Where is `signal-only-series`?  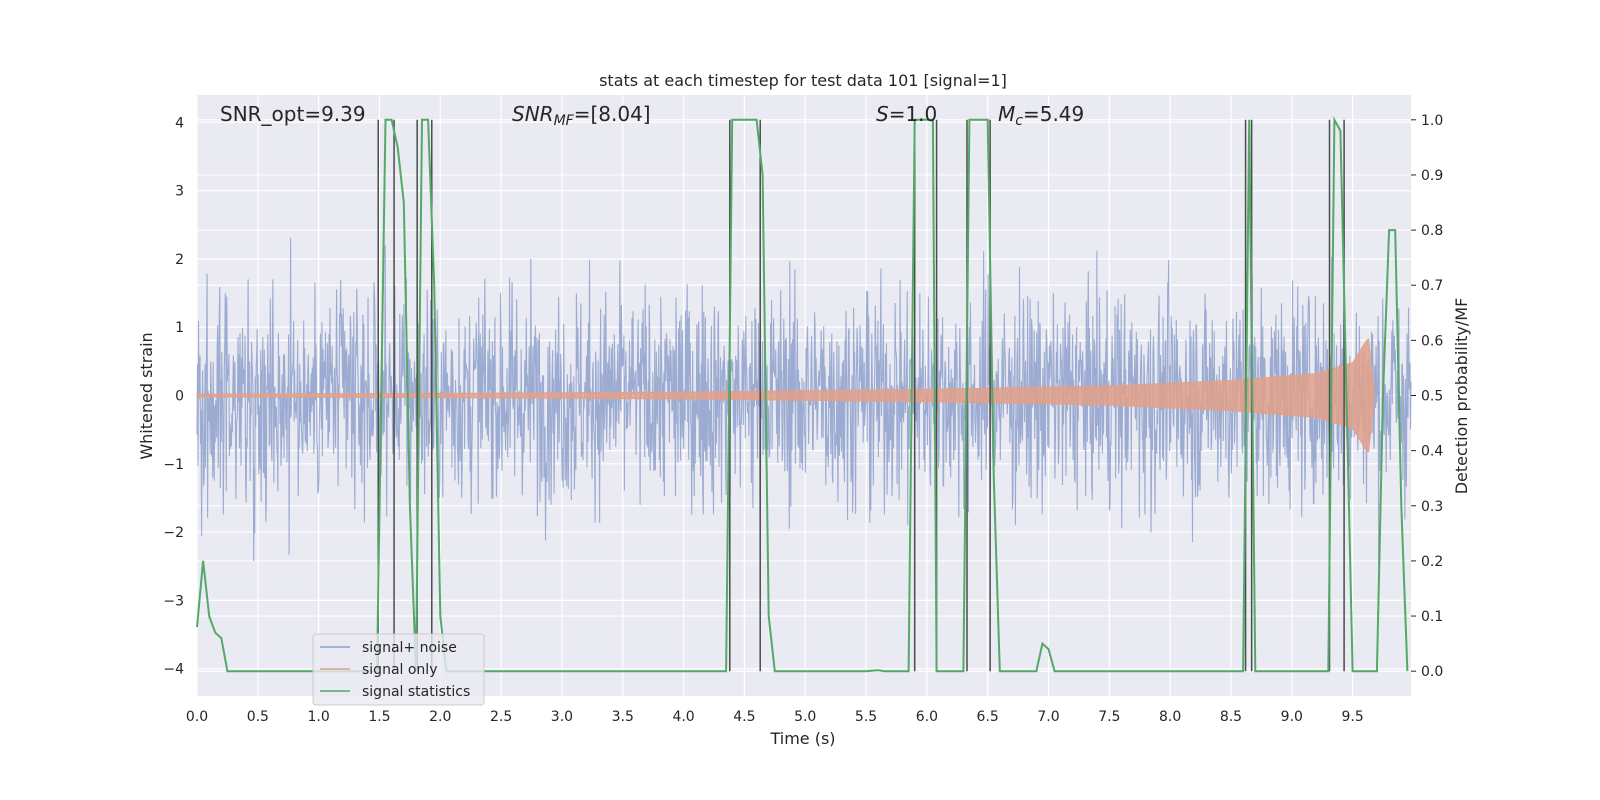 signal-only-series is located at coordinates (786, 395).